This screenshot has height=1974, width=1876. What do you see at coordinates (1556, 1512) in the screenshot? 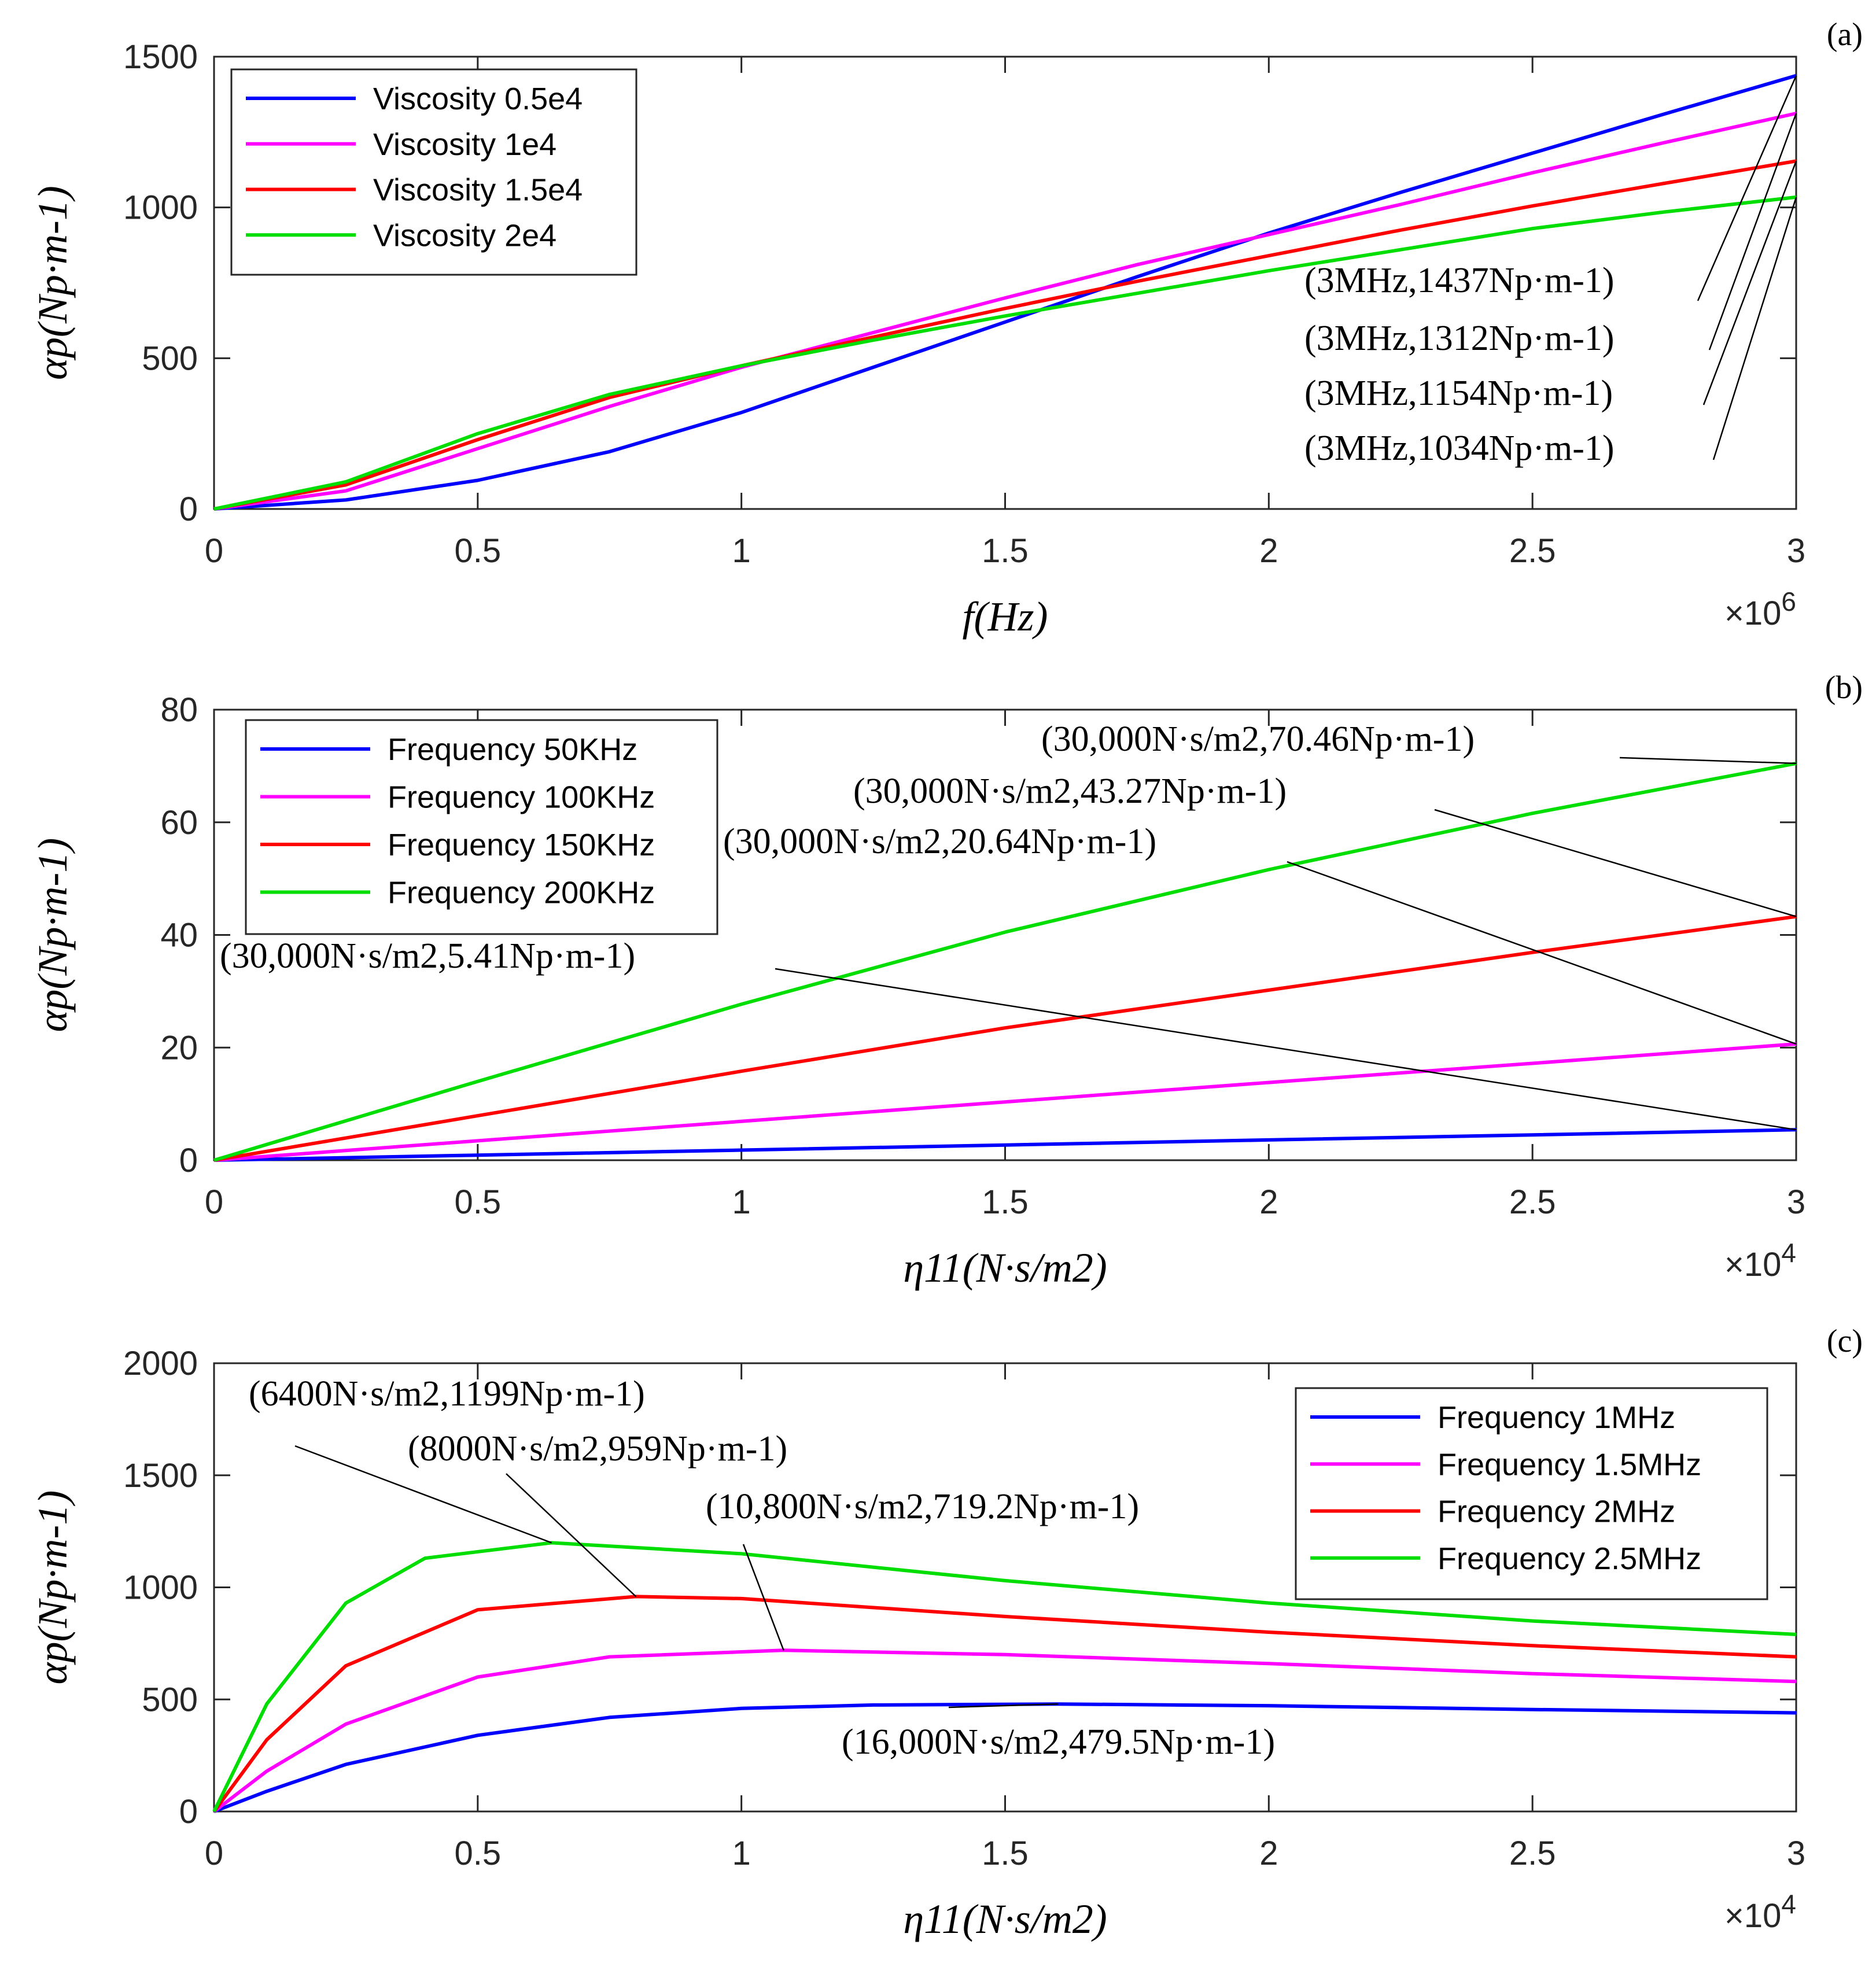
I see `legend-label: Frequency 2MHz` at bounding box center [1556, 1512].